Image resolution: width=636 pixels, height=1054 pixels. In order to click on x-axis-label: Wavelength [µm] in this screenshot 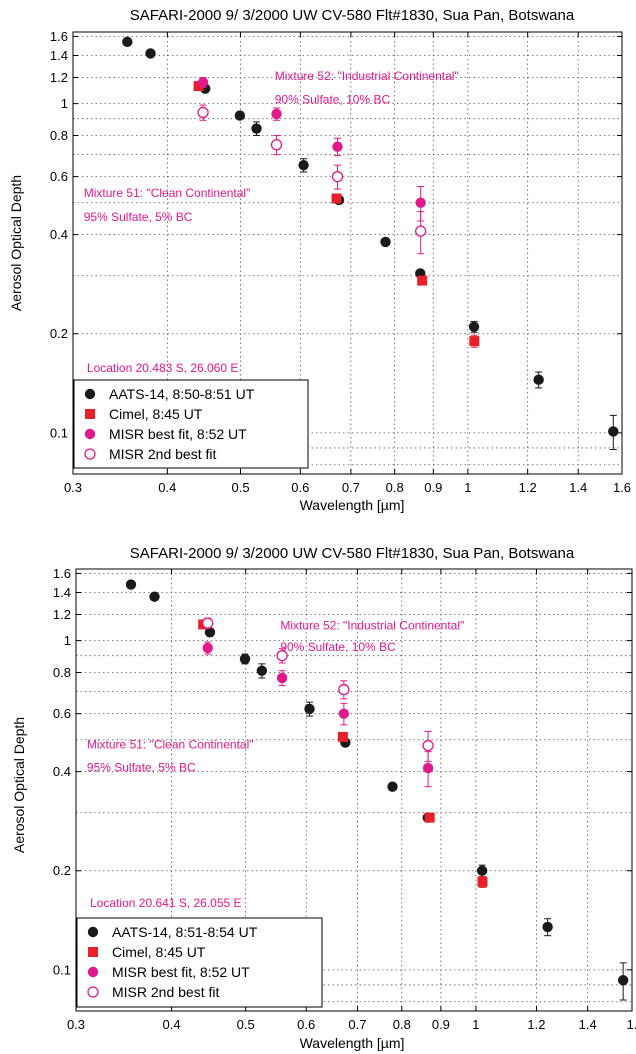, I will do `click(352, 1043)`.